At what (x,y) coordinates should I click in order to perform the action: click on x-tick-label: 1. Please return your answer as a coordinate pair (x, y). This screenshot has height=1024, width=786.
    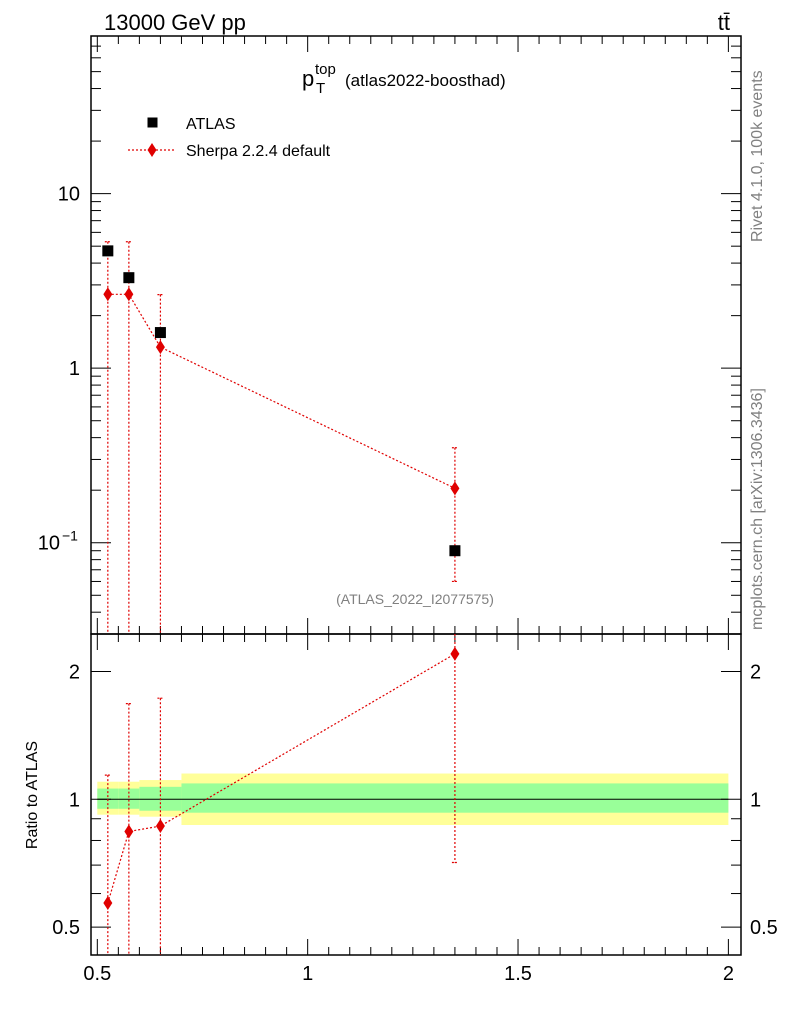
    Looking at the image, I should click on (307, 974).